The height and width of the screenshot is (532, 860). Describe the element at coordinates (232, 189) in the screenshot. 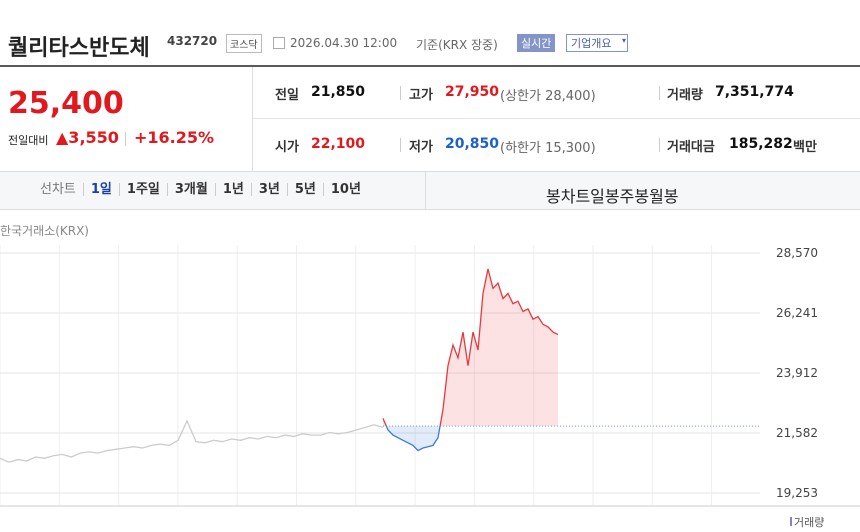

I see `tab: 1년` at that location.